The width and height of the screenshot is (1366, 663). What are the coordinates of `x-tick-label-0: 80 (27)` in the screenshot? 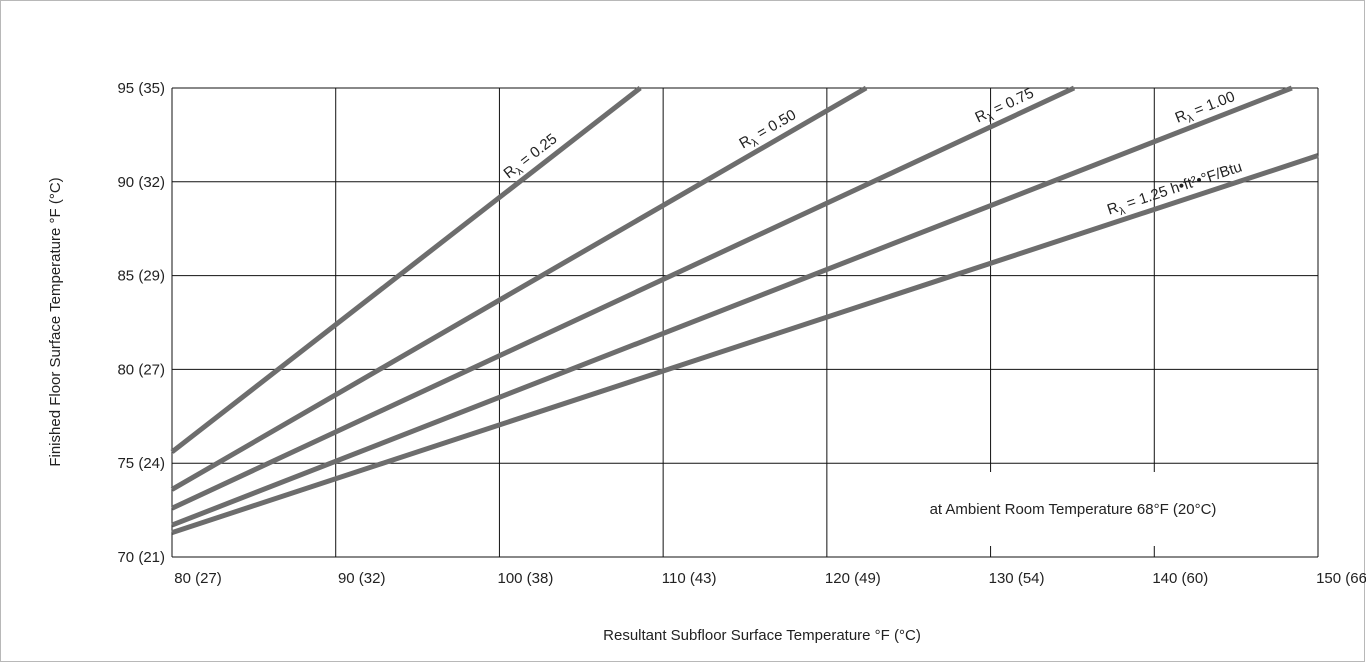 It's located at (198, 578).